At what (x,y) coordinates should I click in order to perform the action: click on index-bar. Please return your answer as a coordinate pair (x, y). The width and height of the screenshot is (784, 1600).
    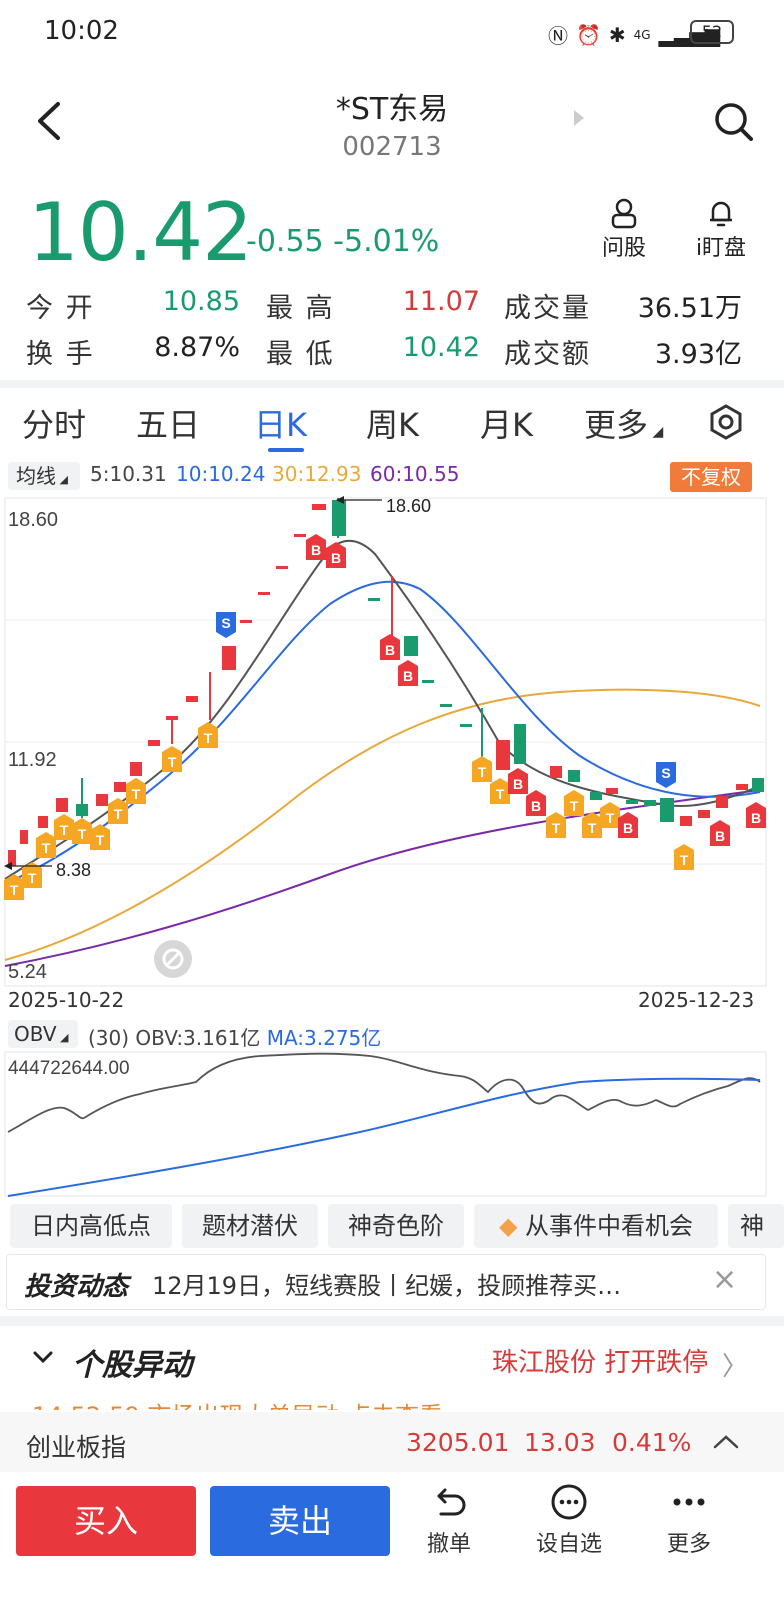
    Looking at the image, I should click on (392, 1442).